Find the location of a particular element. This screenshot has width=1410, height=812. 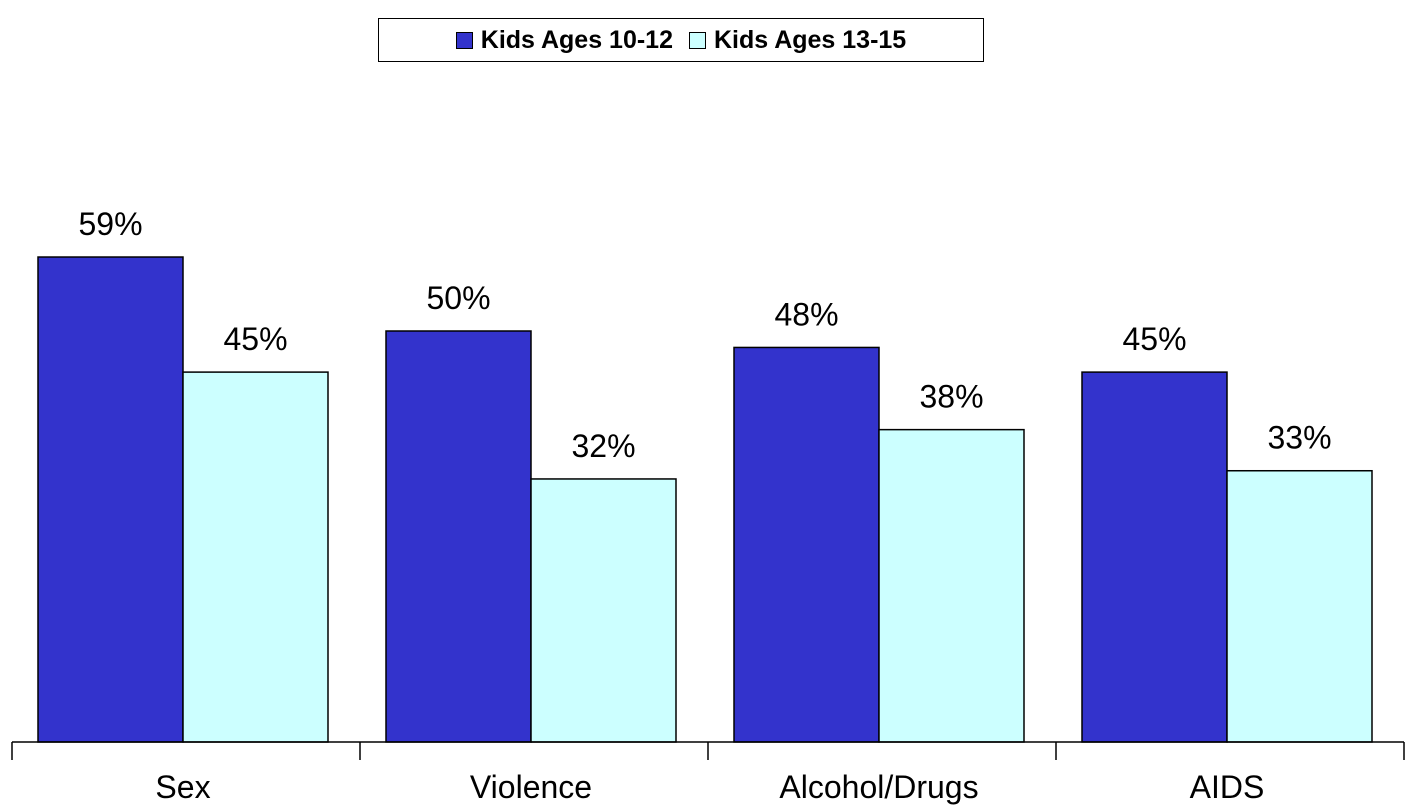

data-label-alcohol-drugs-series-2: 38% is located at coordinates (951, 397).